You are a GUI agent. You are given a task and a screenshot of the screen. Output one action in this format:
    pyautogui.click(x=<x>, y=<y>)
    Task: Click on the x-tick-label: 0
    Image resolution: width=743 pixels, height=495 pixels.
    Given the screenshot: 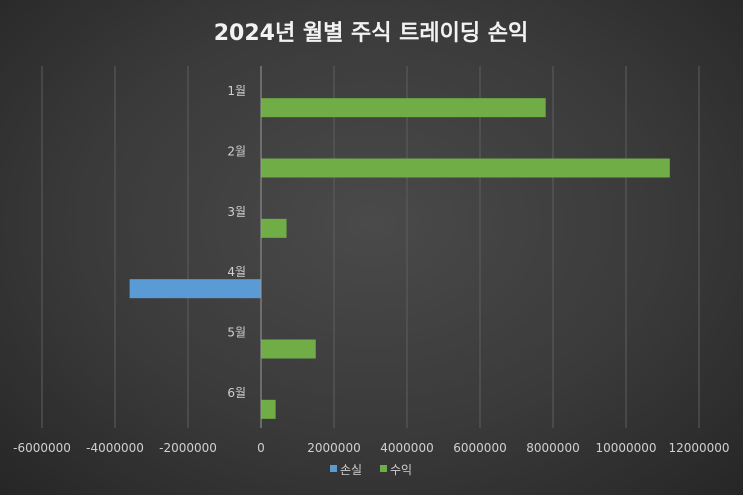 What is the action you would take?
    pyautogui.click(x=261, y=448)
    